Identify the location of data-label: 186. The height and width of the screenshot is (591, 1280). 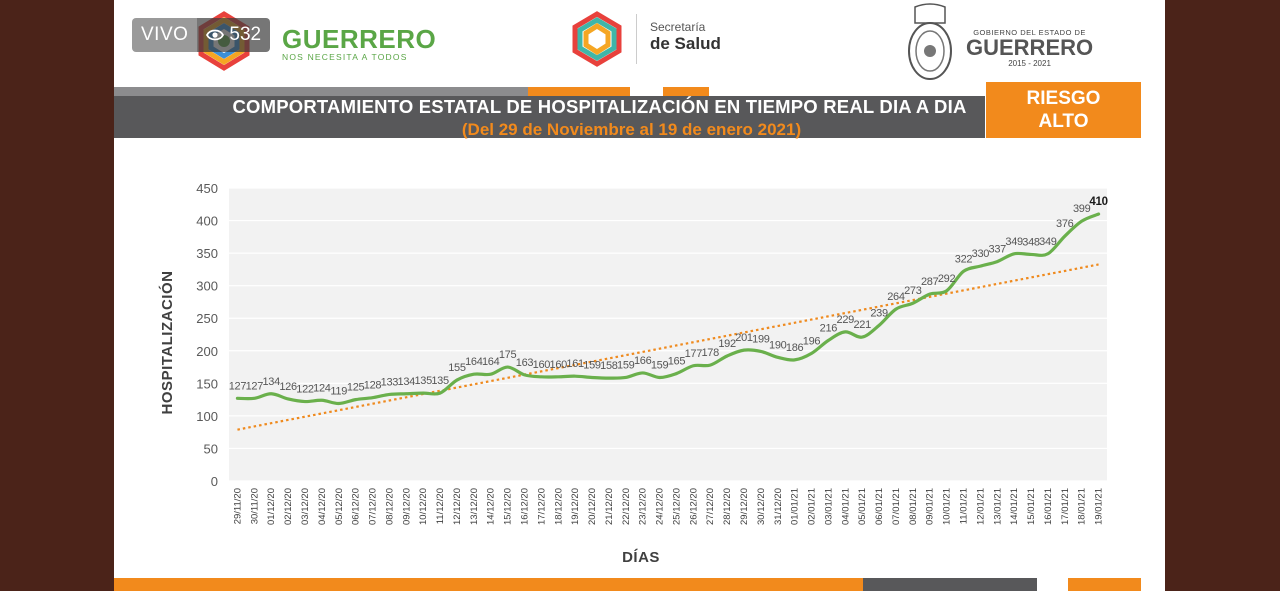
(795, 348).